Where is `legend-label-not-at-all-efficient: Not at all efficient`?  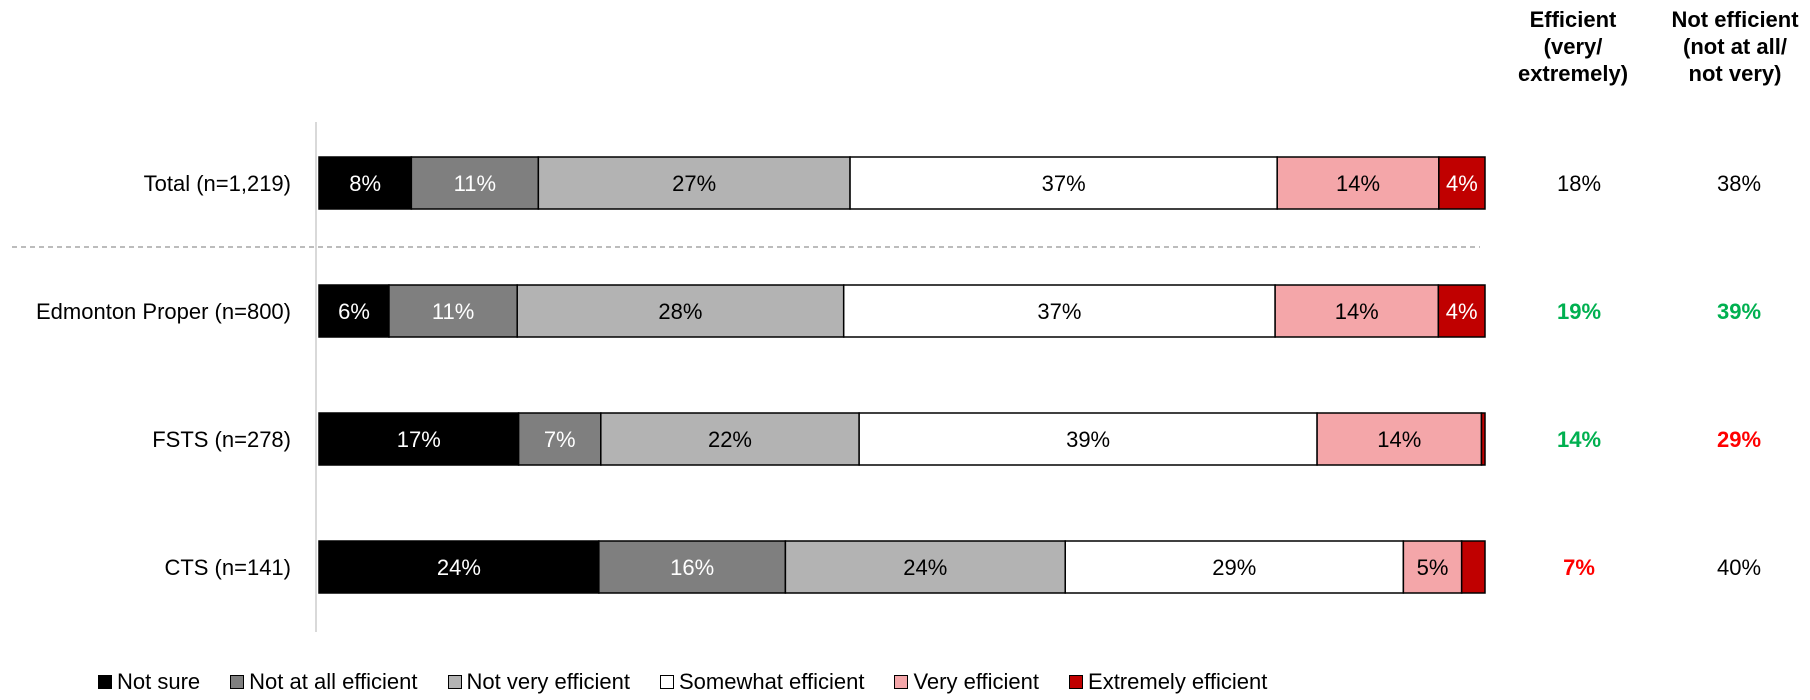
legend-label-not-at-all-efficient: Not at all efficient is located at coordinates (333, 681).